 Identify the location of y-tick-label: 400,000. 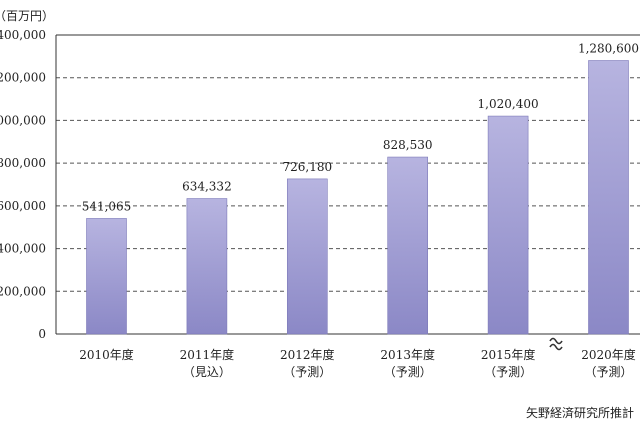
(23, 249).